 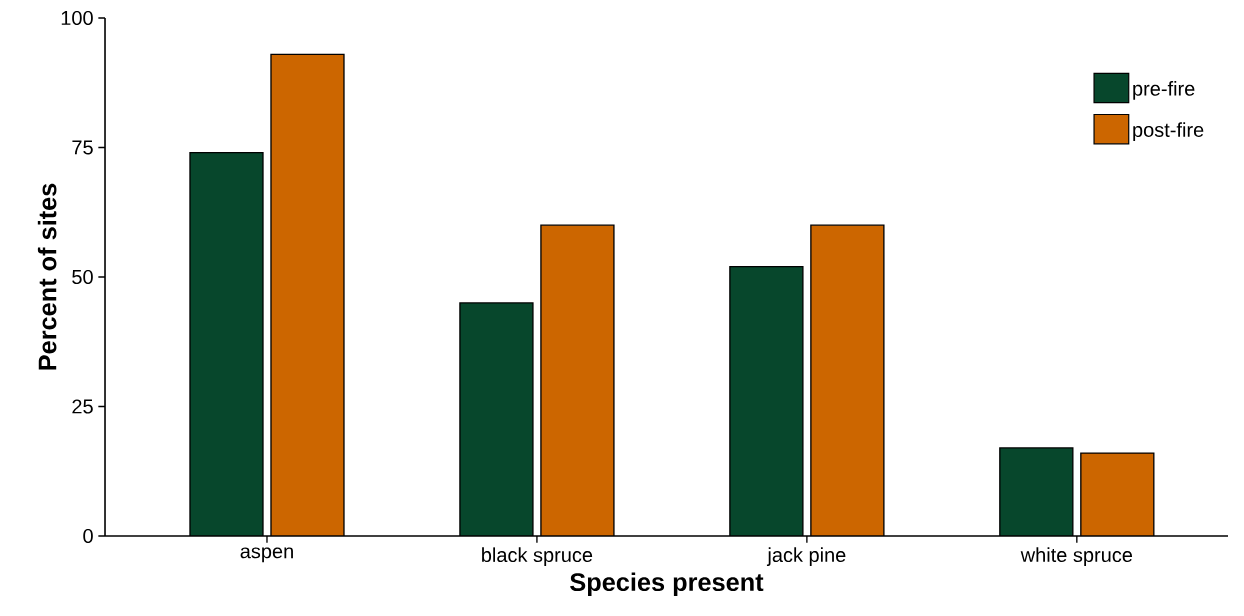 I want to click on y-tick-label: 25, so click(x=82, y=406).